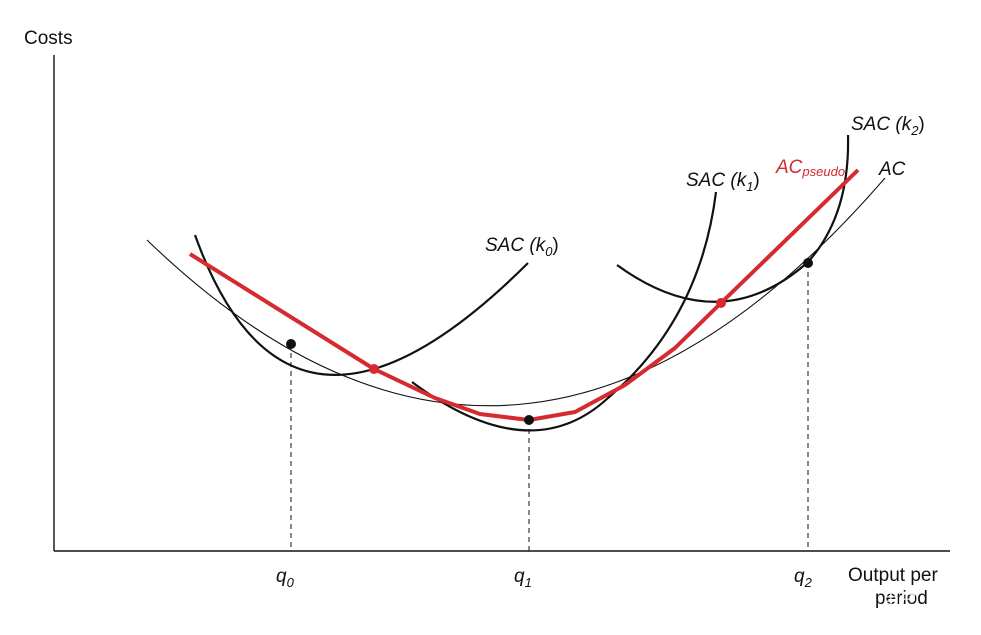  Describe the element at coordinates (723, 182) in the screenshot. I see `label-sac-k1: SAC (k1)` at that location.